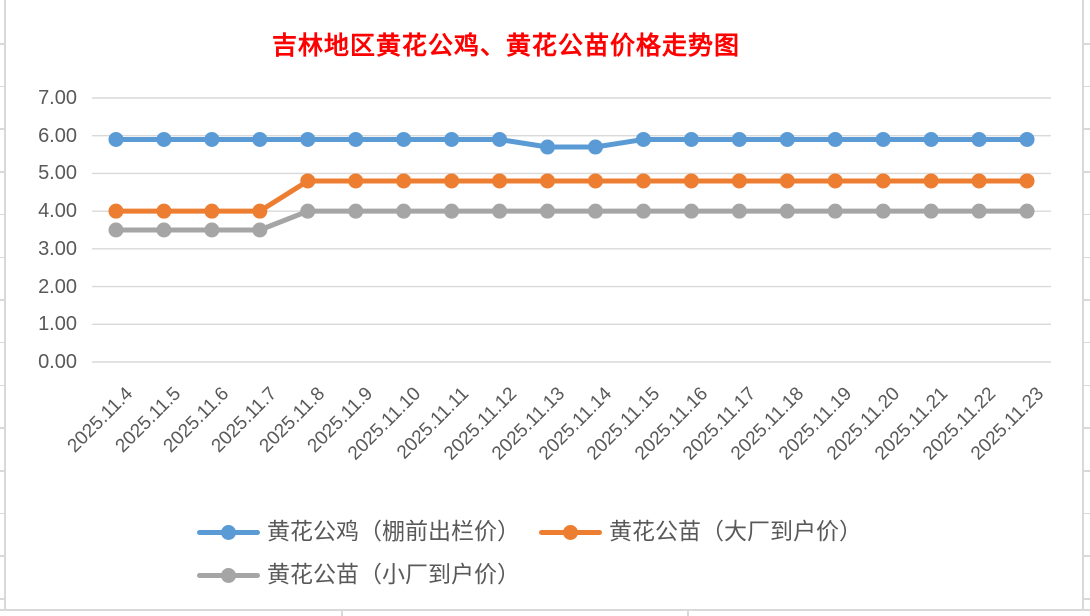  What do you see at coordinates (57, 324) in the screenshot?
I see `y-tick-label: 1.00` at bounding box center [57, 324].